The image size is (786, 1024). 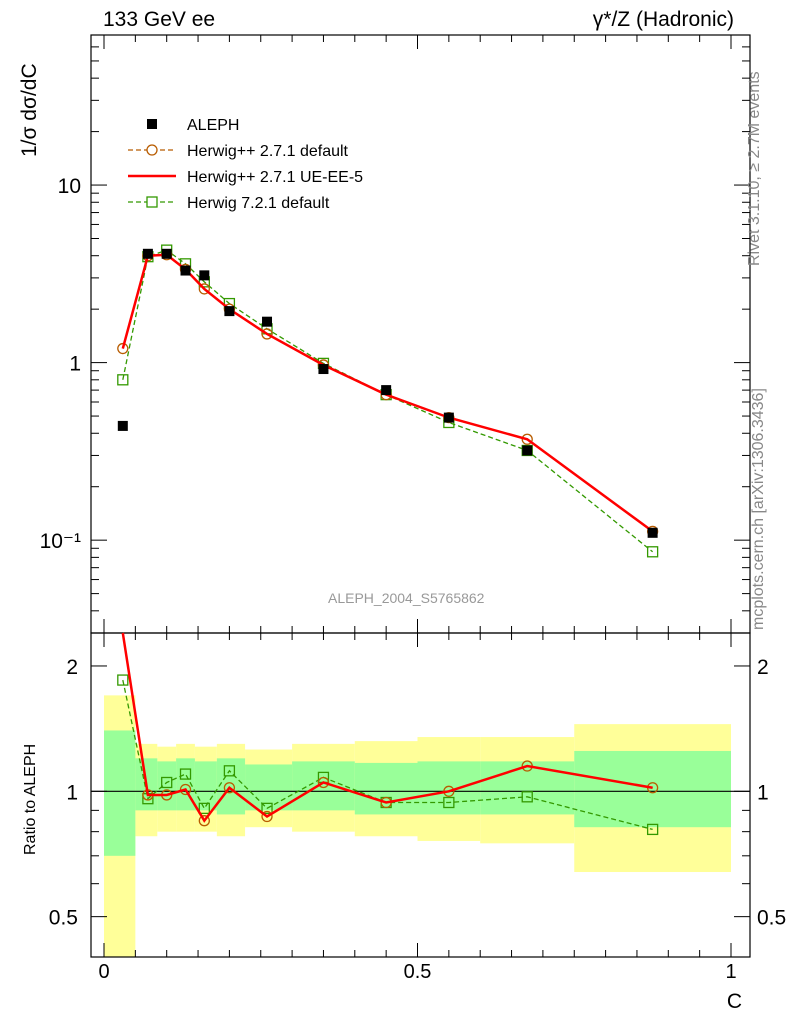 What do you see at coordinates (268, 151) in the screenshot?
I see `legend-entry-label: Herwig++ 2.7.1 default` at bounding box center [268, 151].